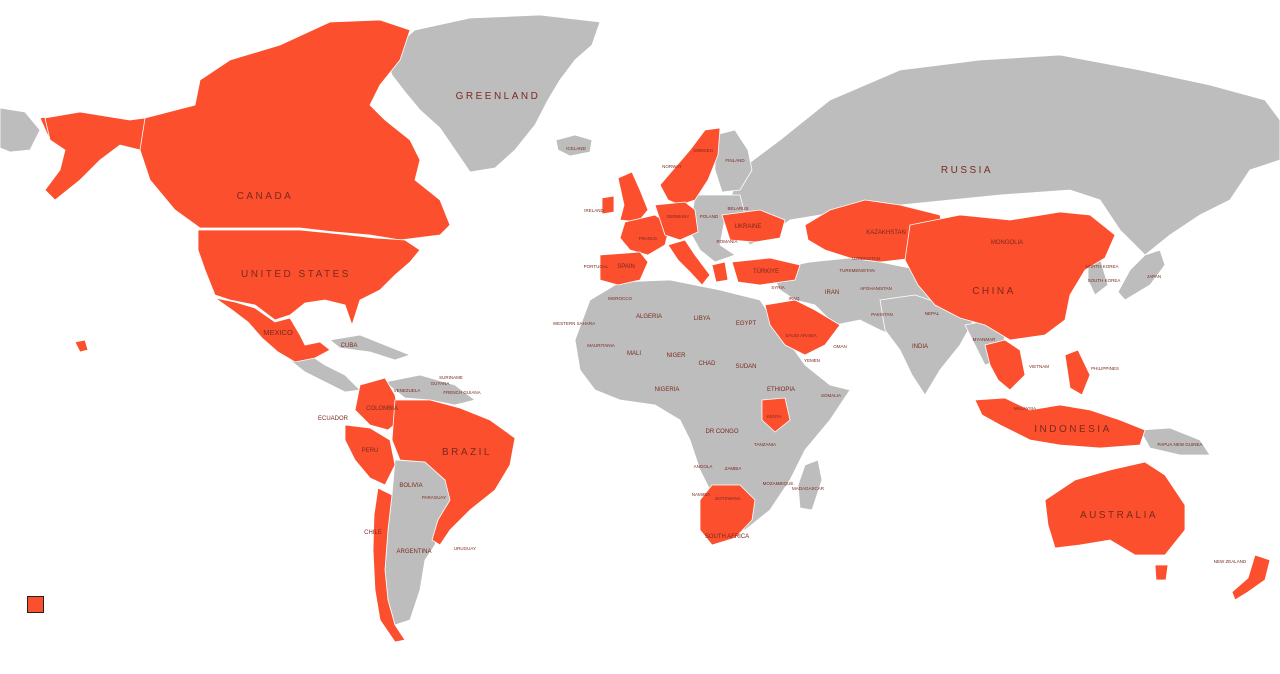 This screenshot has width=1280, height=674. Describe the element at coordinates (20, 130) in the screenshot. I see `alaska` at that location.